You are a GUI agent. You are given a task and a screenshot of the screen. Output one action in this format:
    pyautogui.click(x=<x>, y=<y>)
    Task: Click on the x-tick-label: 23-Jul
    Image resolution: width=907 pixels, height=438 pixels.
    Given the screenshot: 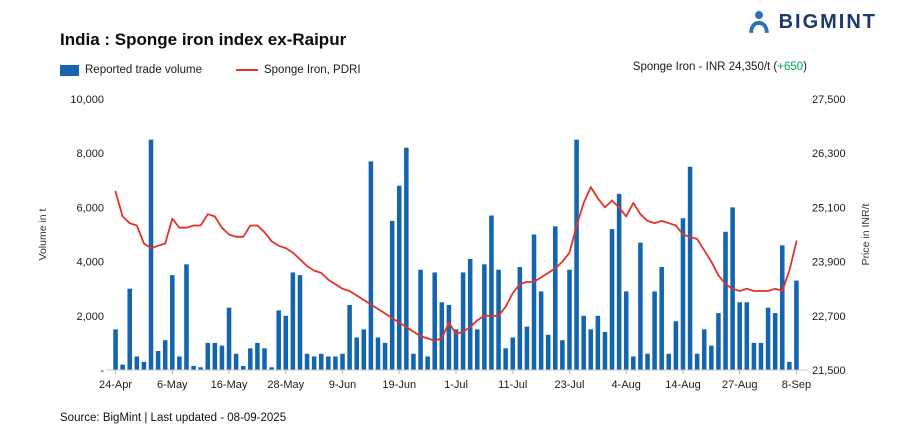 What is the action you would take?
    pyautogui.click(x=570, y=385)
    